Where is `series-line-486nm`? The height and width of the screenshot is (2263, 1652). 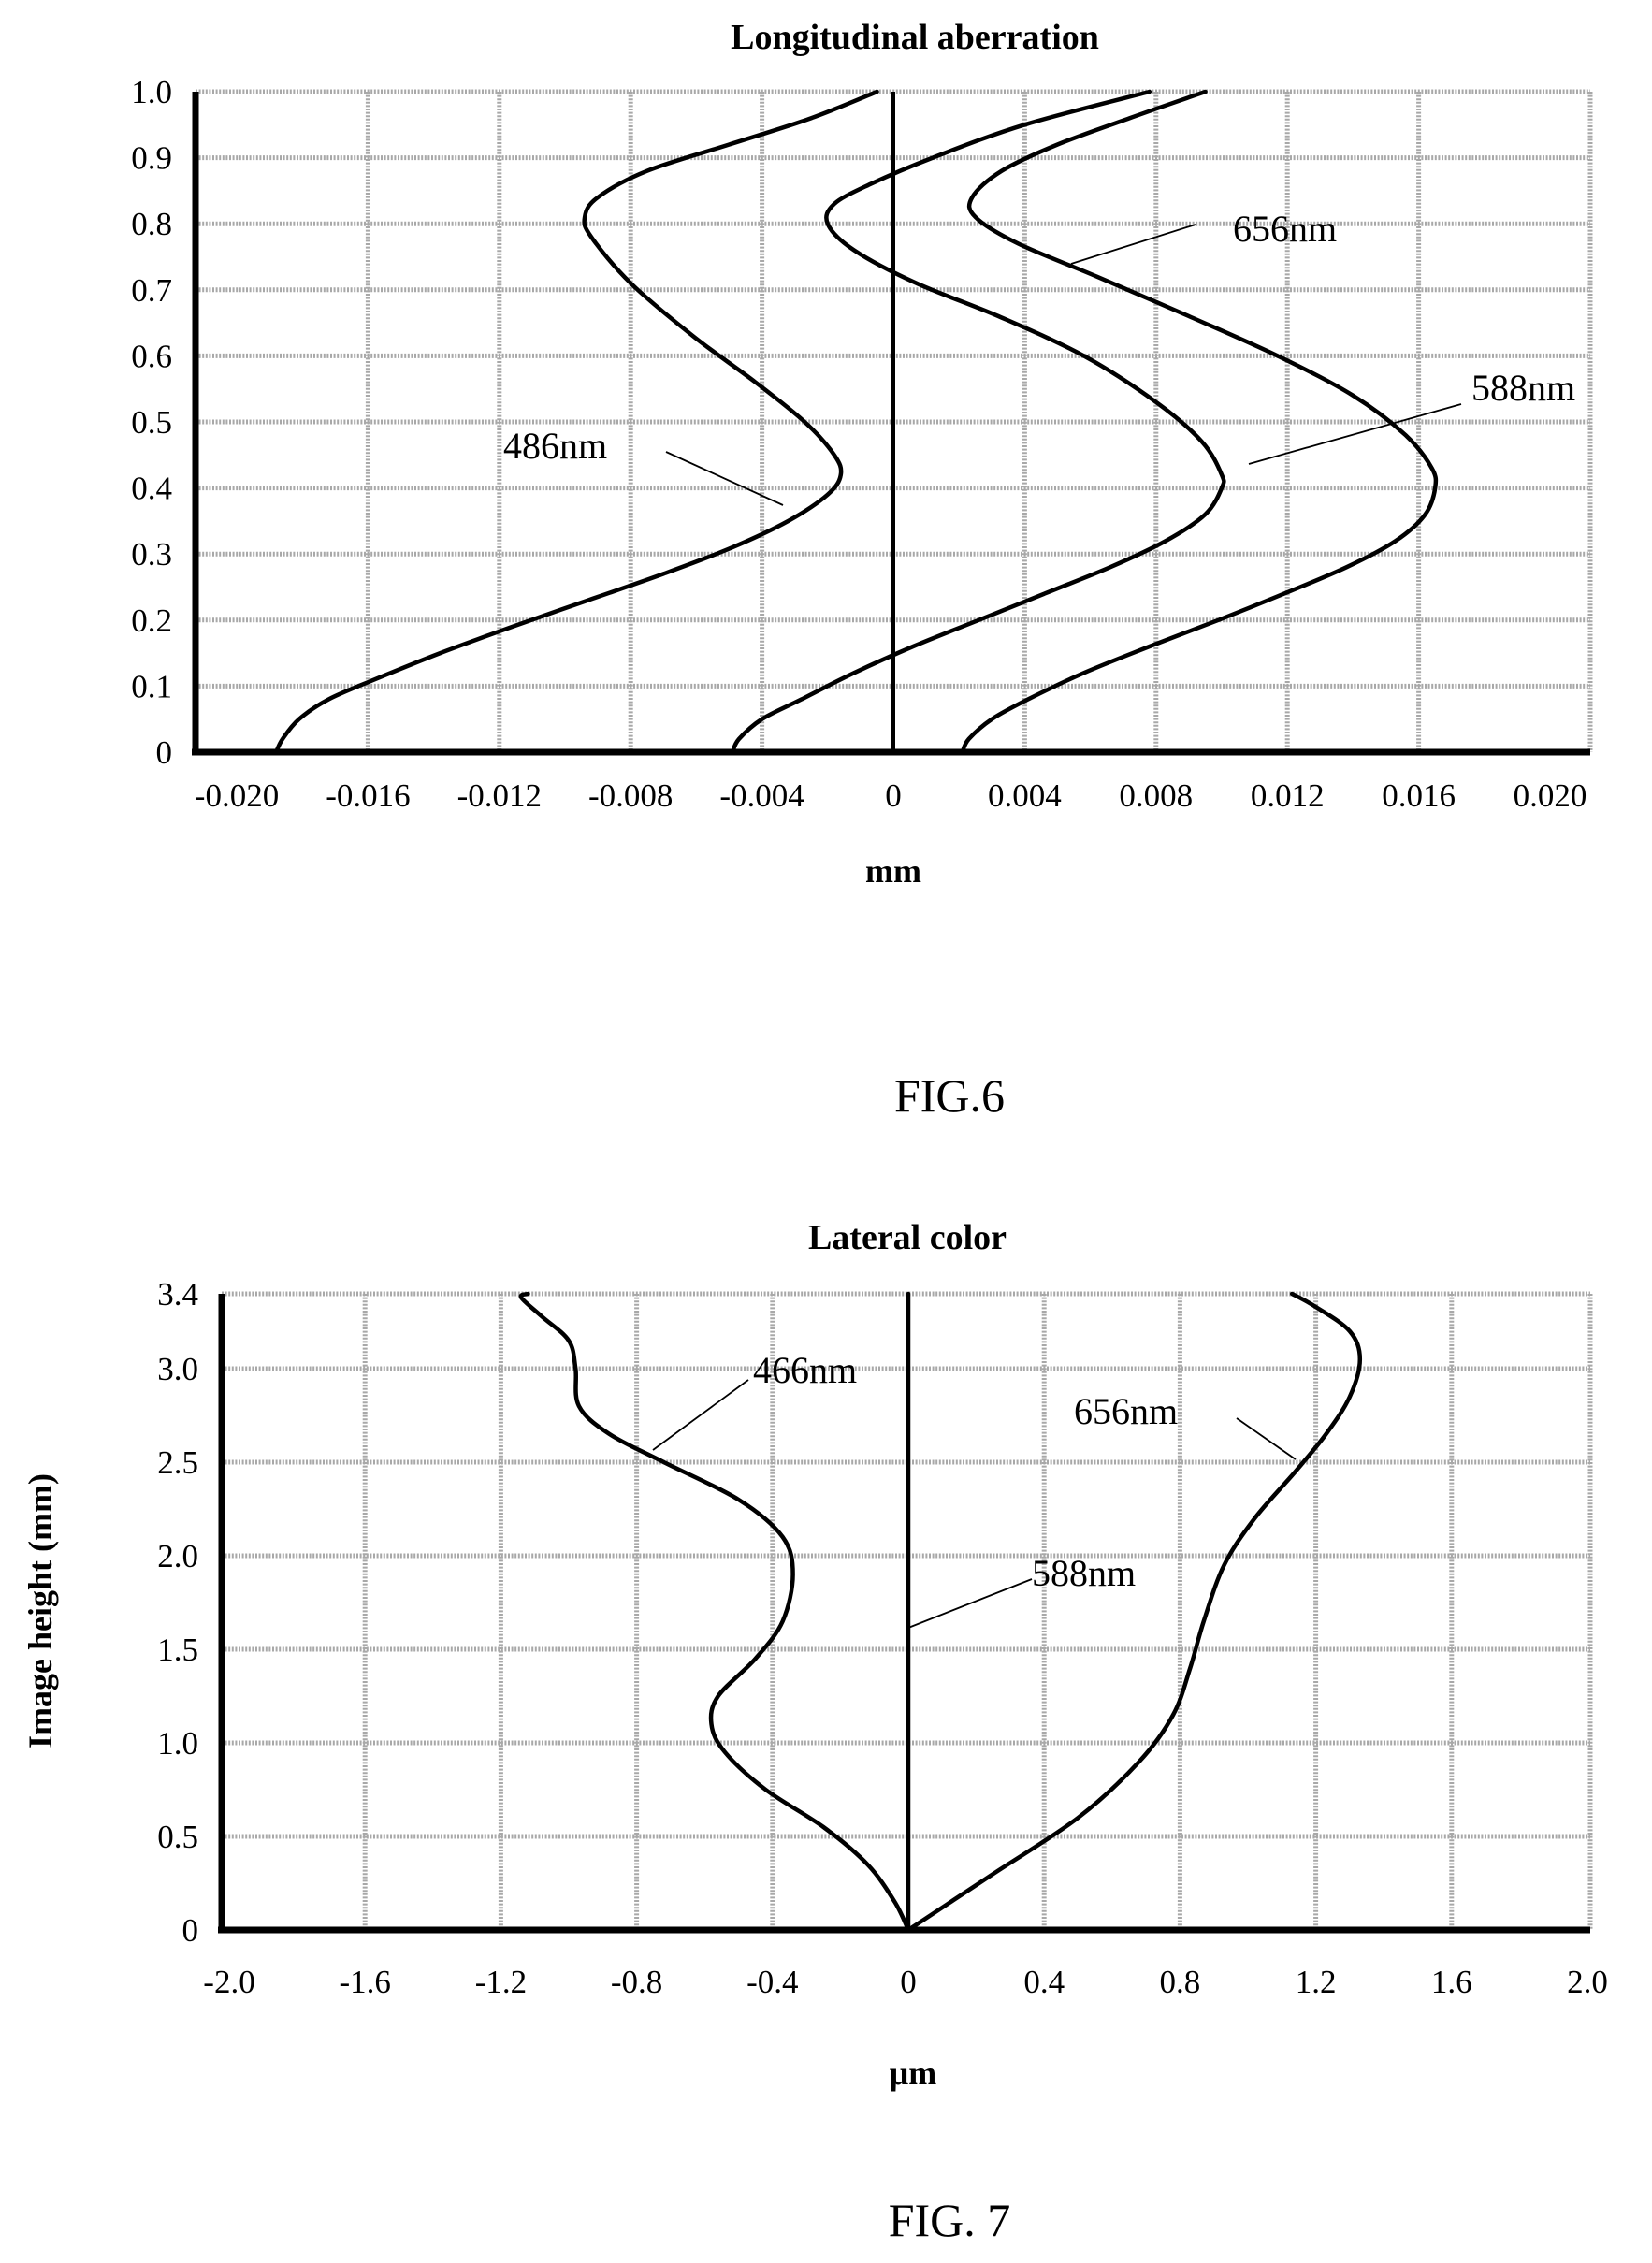 series-line-486nm is located at coordinates (576, 422).